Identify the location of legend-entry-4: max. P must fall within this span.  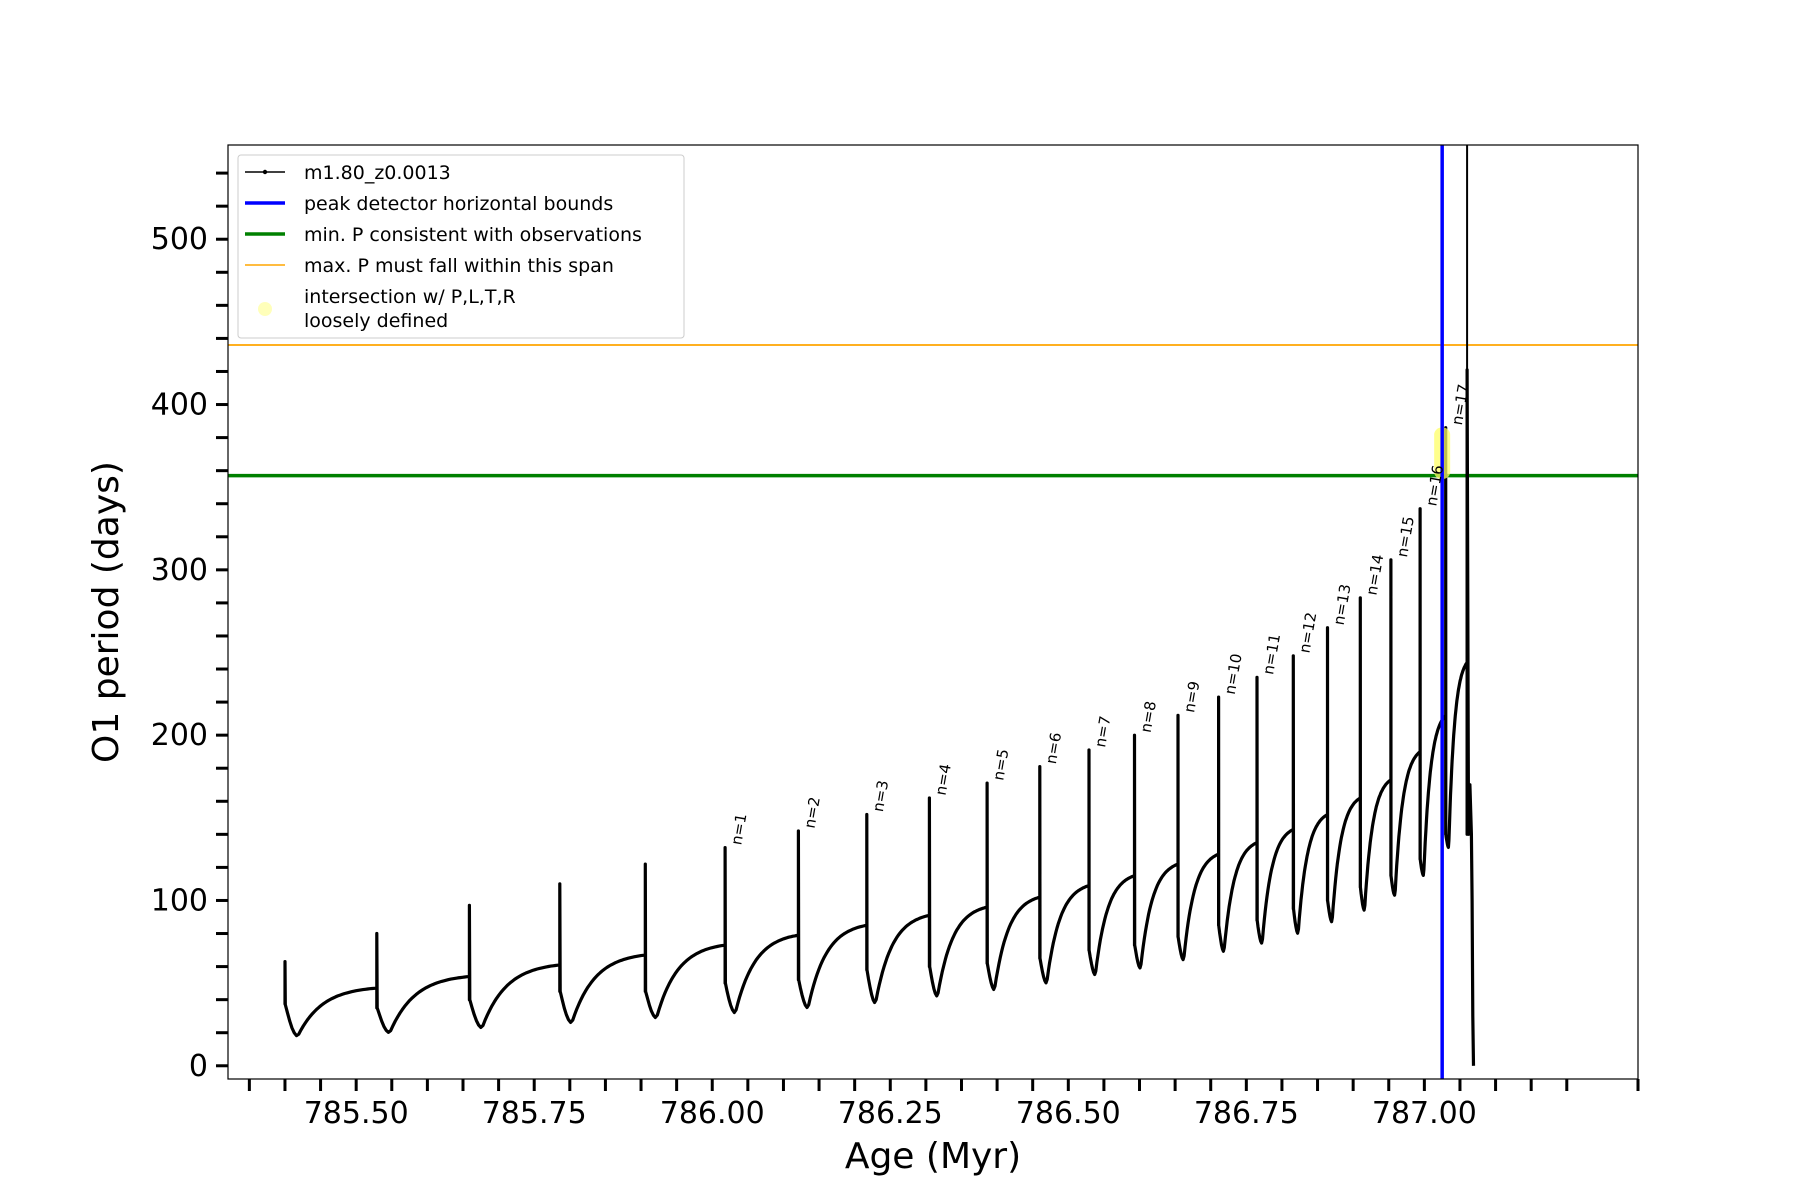
(429, 266).